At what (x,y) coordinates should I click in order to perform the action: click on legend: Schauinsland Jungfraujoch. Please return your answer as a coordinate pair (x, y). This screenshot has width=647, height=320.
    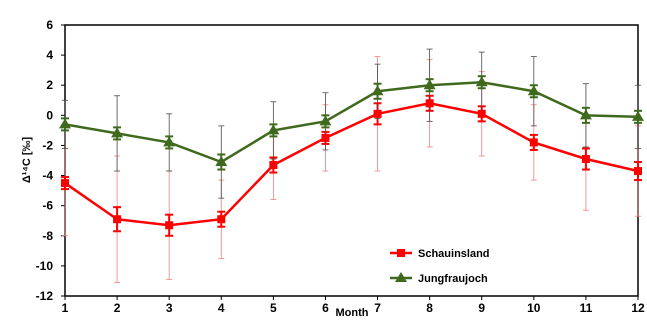
    Looking at the image, I should click on (440, 266).